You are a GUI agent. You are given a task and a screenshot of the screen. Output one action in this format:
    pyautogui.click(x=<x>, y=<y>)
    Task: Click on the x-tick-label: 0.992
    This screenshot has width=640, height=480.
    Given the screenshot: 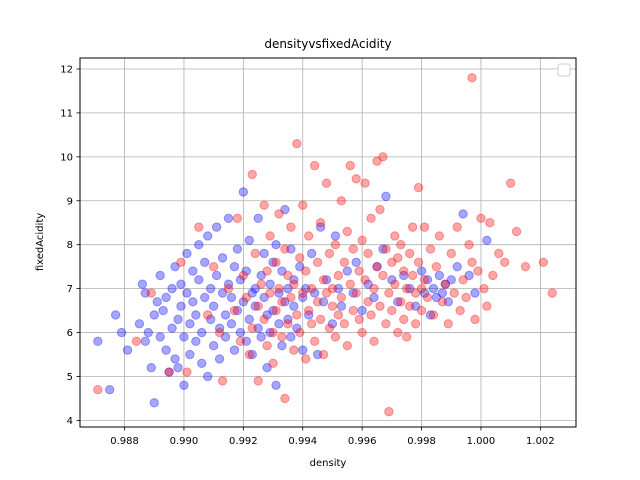 What is the action you would take?
    pyautogui.click(x=243, y=441)
    